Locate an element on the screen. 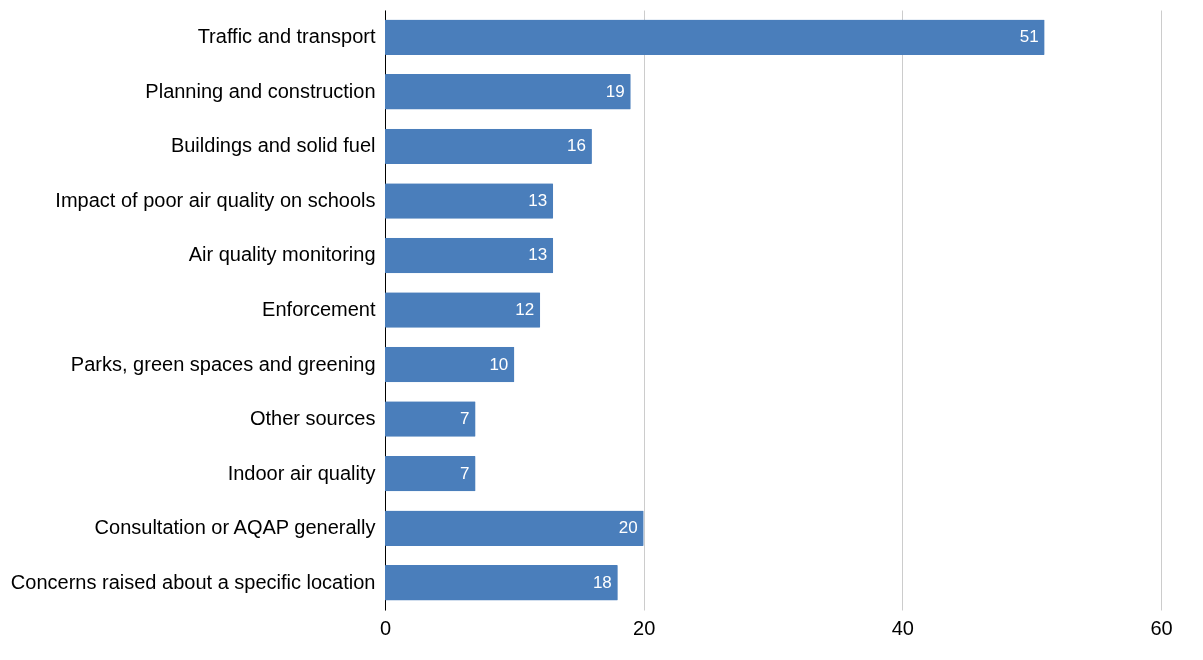 This screenshot has width=1203, height=660. x-tick-label: 0 is located at coordinates (385, 627).